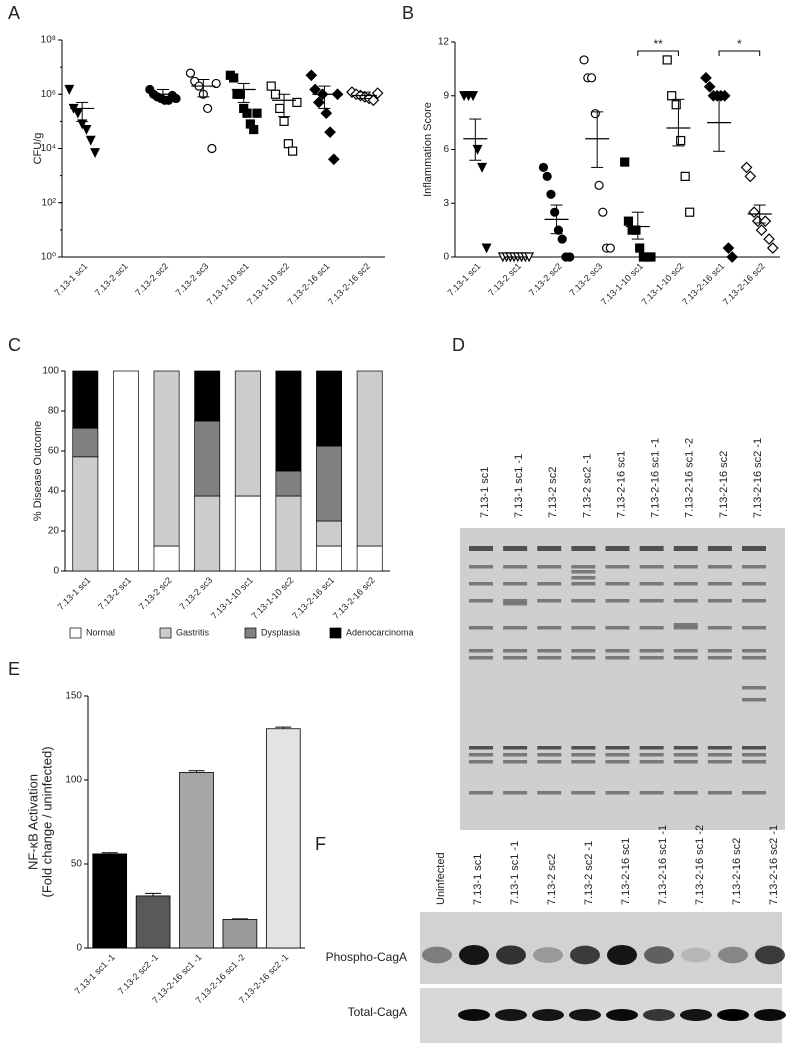  What do you see at coordinates (626, 871) in the screenshot?
I see `lane-label: 7.13-2-16 sc1` at bounding box center [626, 871].